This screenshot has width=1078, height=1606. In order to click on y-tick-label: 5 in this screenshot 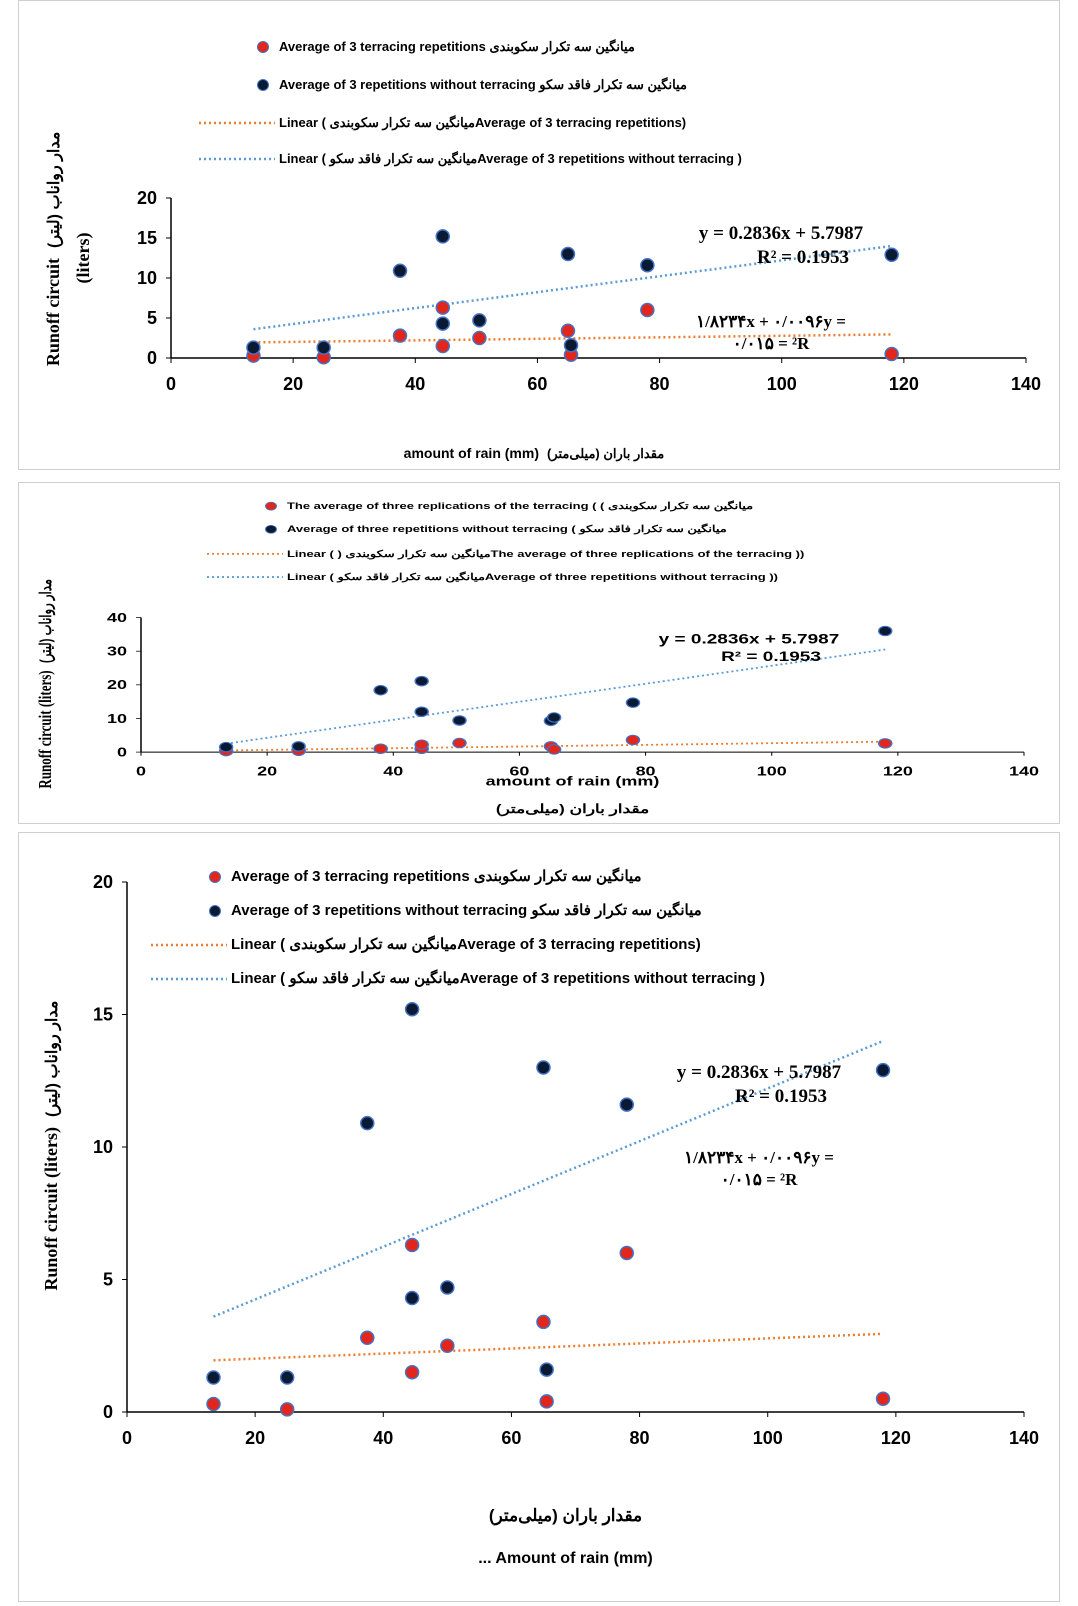, I will do `click(108, 1280)`.